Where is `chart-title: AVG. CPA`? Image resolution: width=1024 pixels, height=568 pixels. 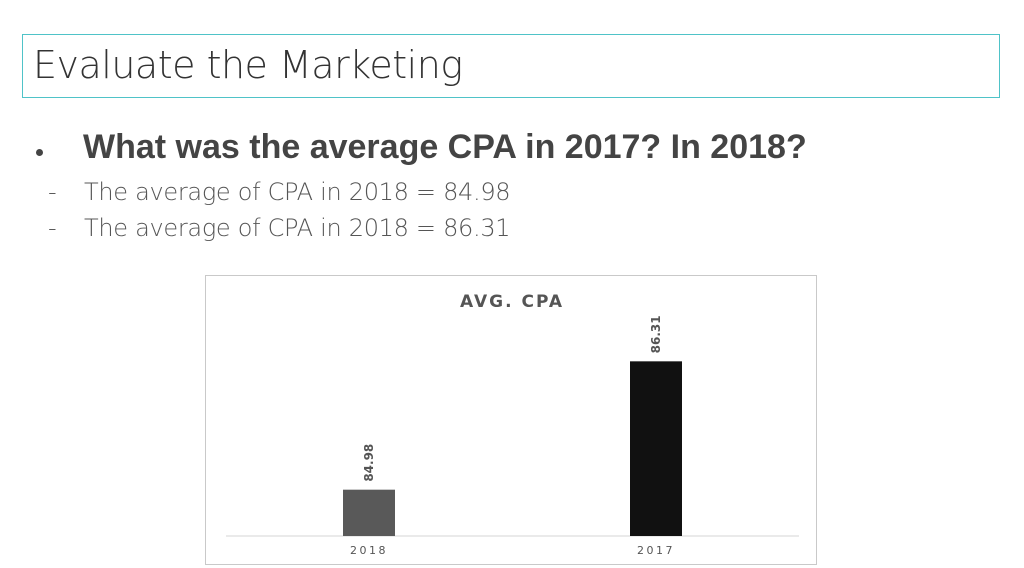
chart-title: AVG. CPA is located at coordinates (512, 302).